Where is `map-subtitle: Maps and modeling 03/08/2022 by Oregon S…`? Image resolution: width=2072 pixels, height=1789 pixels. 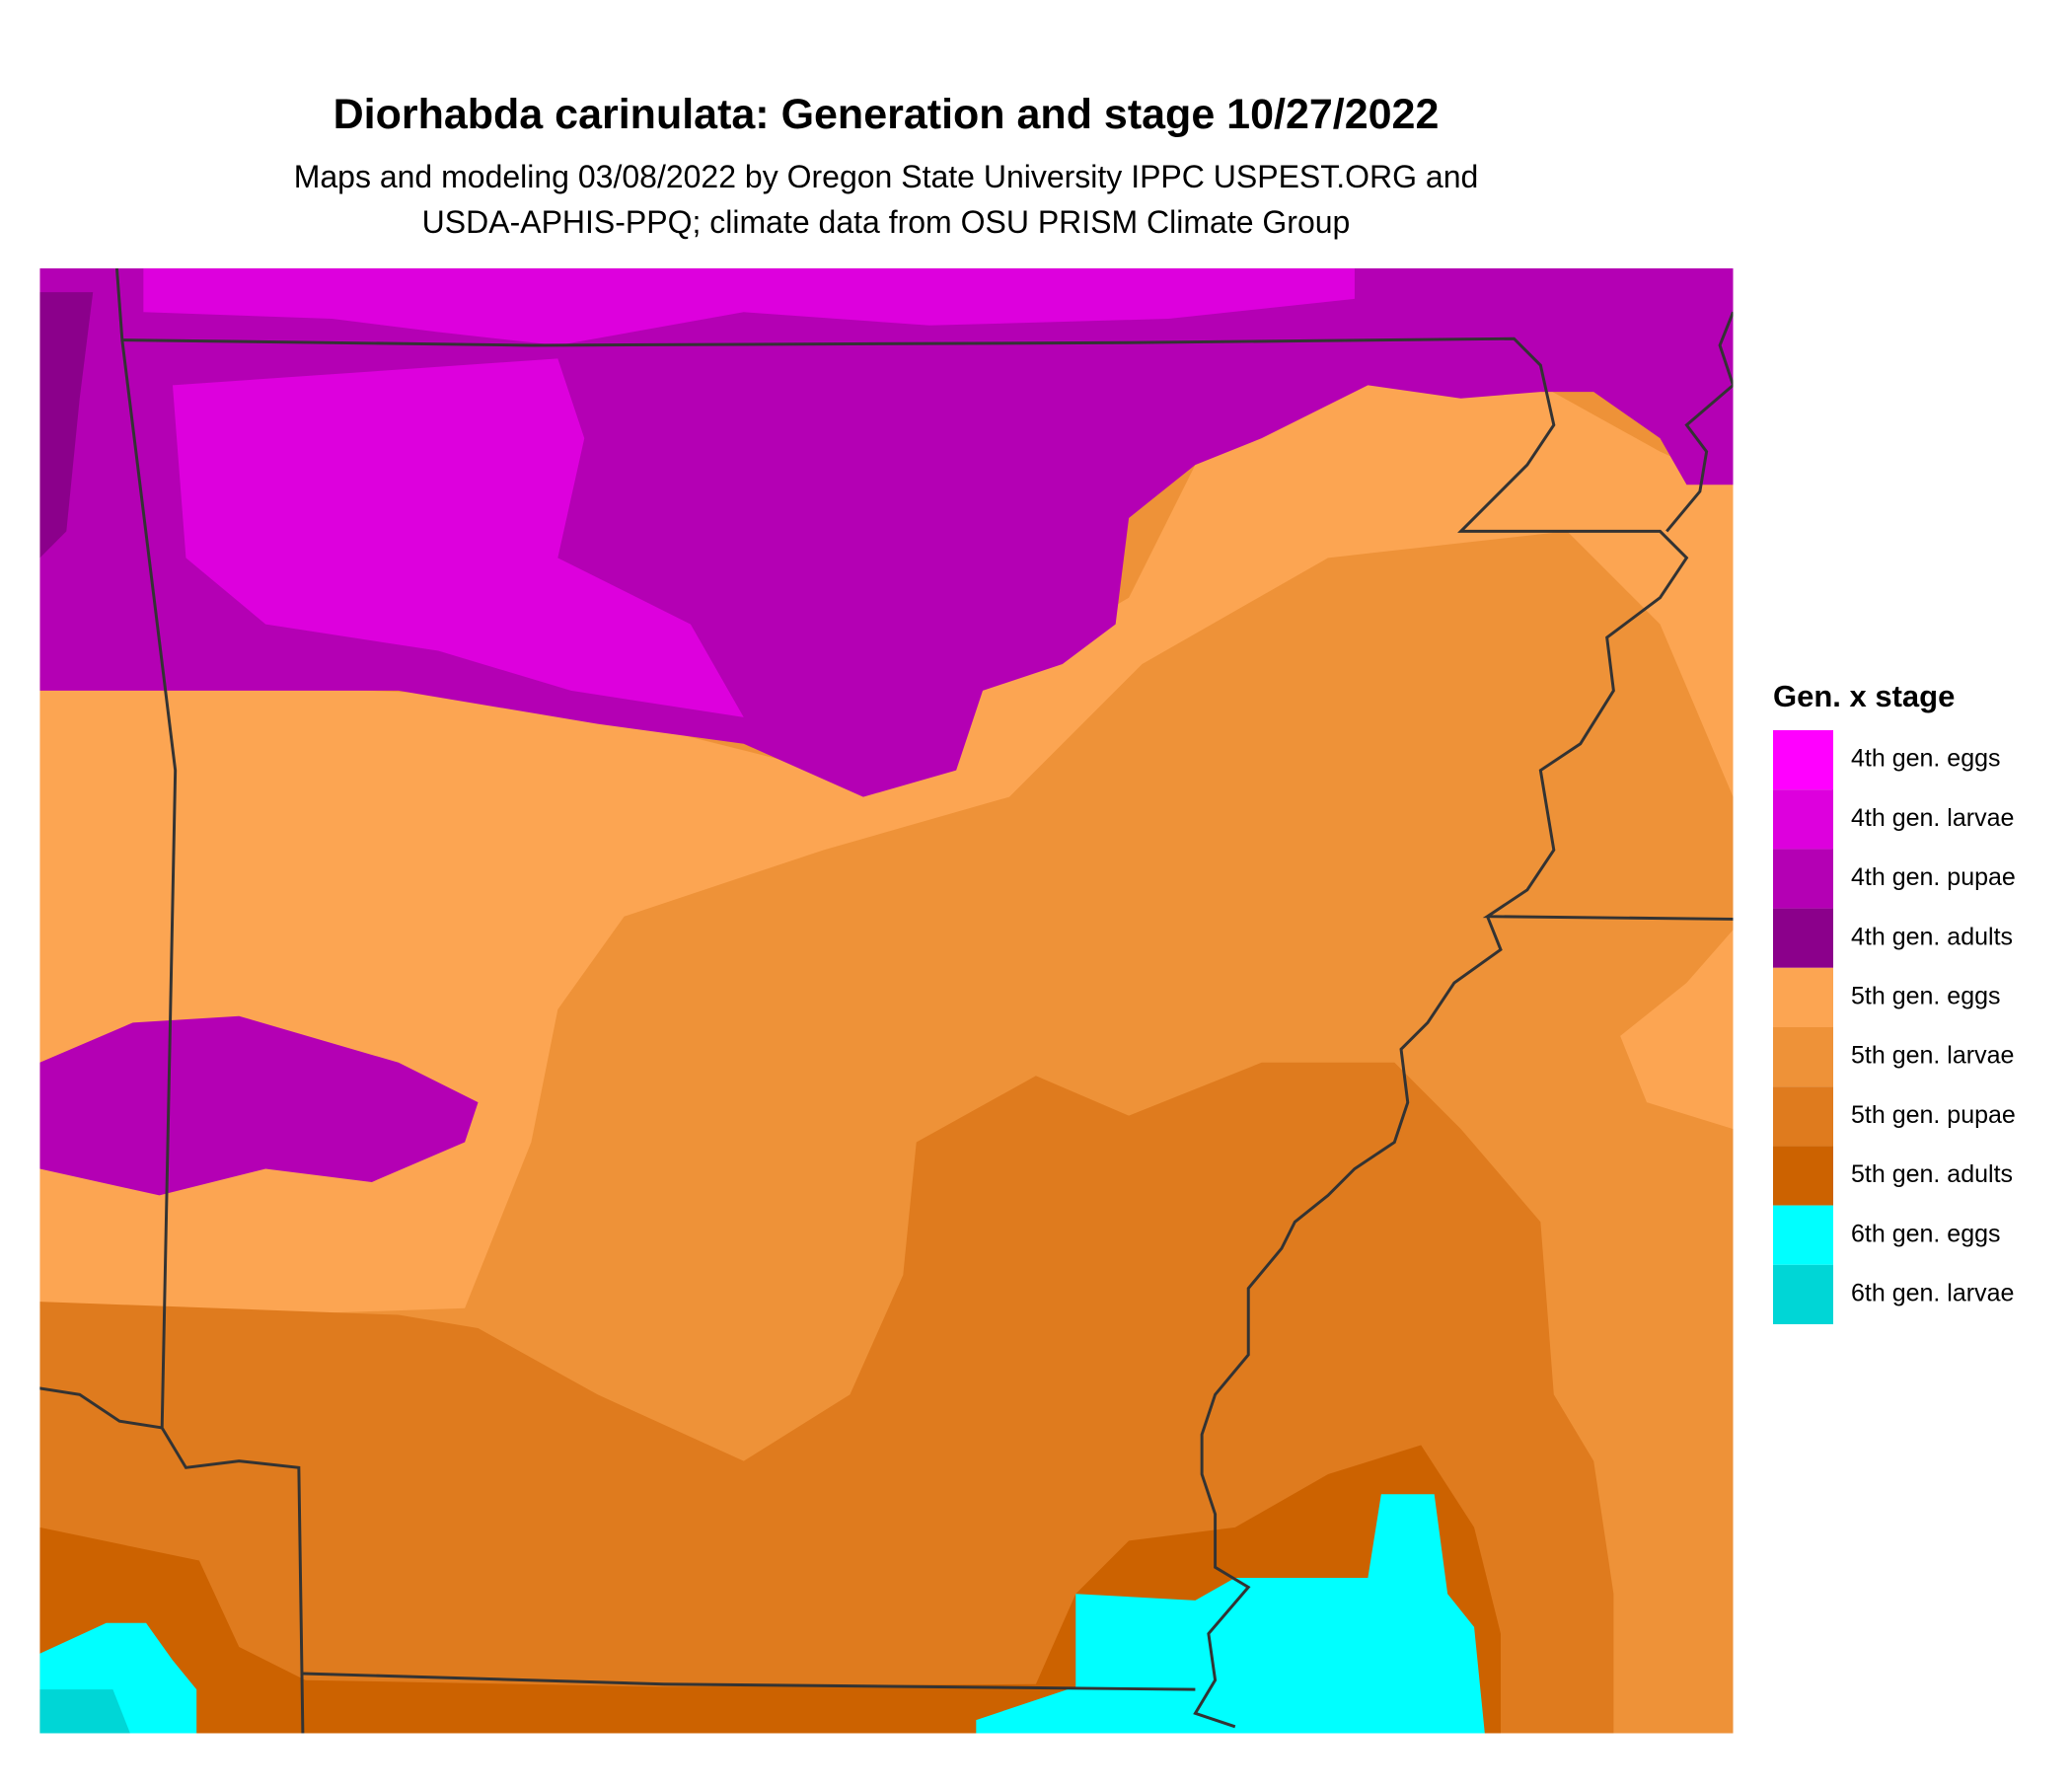 map-subtitle: Maps and modeling 03/08/2022 by Oregon S… is located at coordinates (887, 176).